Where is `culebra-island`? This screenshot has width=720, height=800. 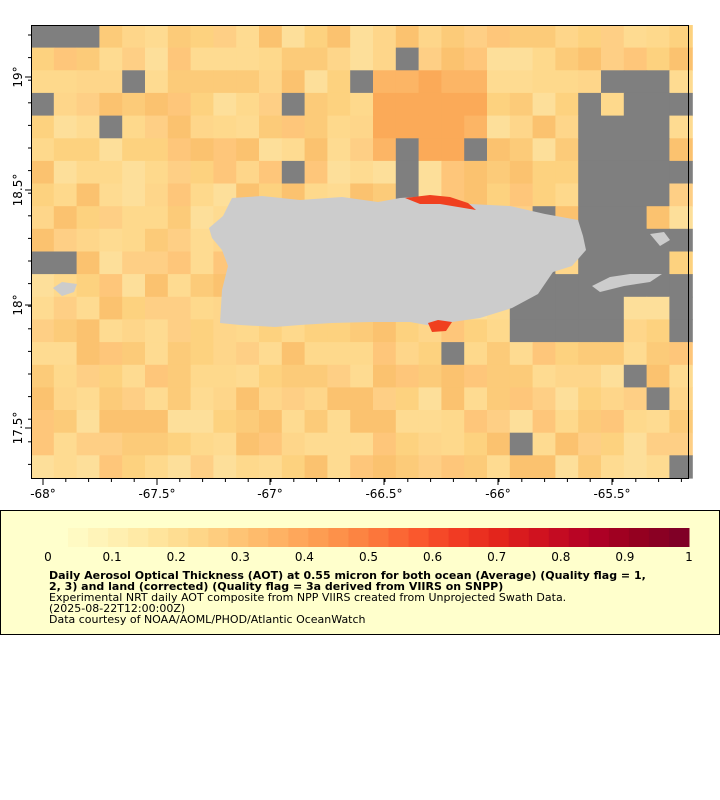 culebra-island is located at coordinates (660, 239).